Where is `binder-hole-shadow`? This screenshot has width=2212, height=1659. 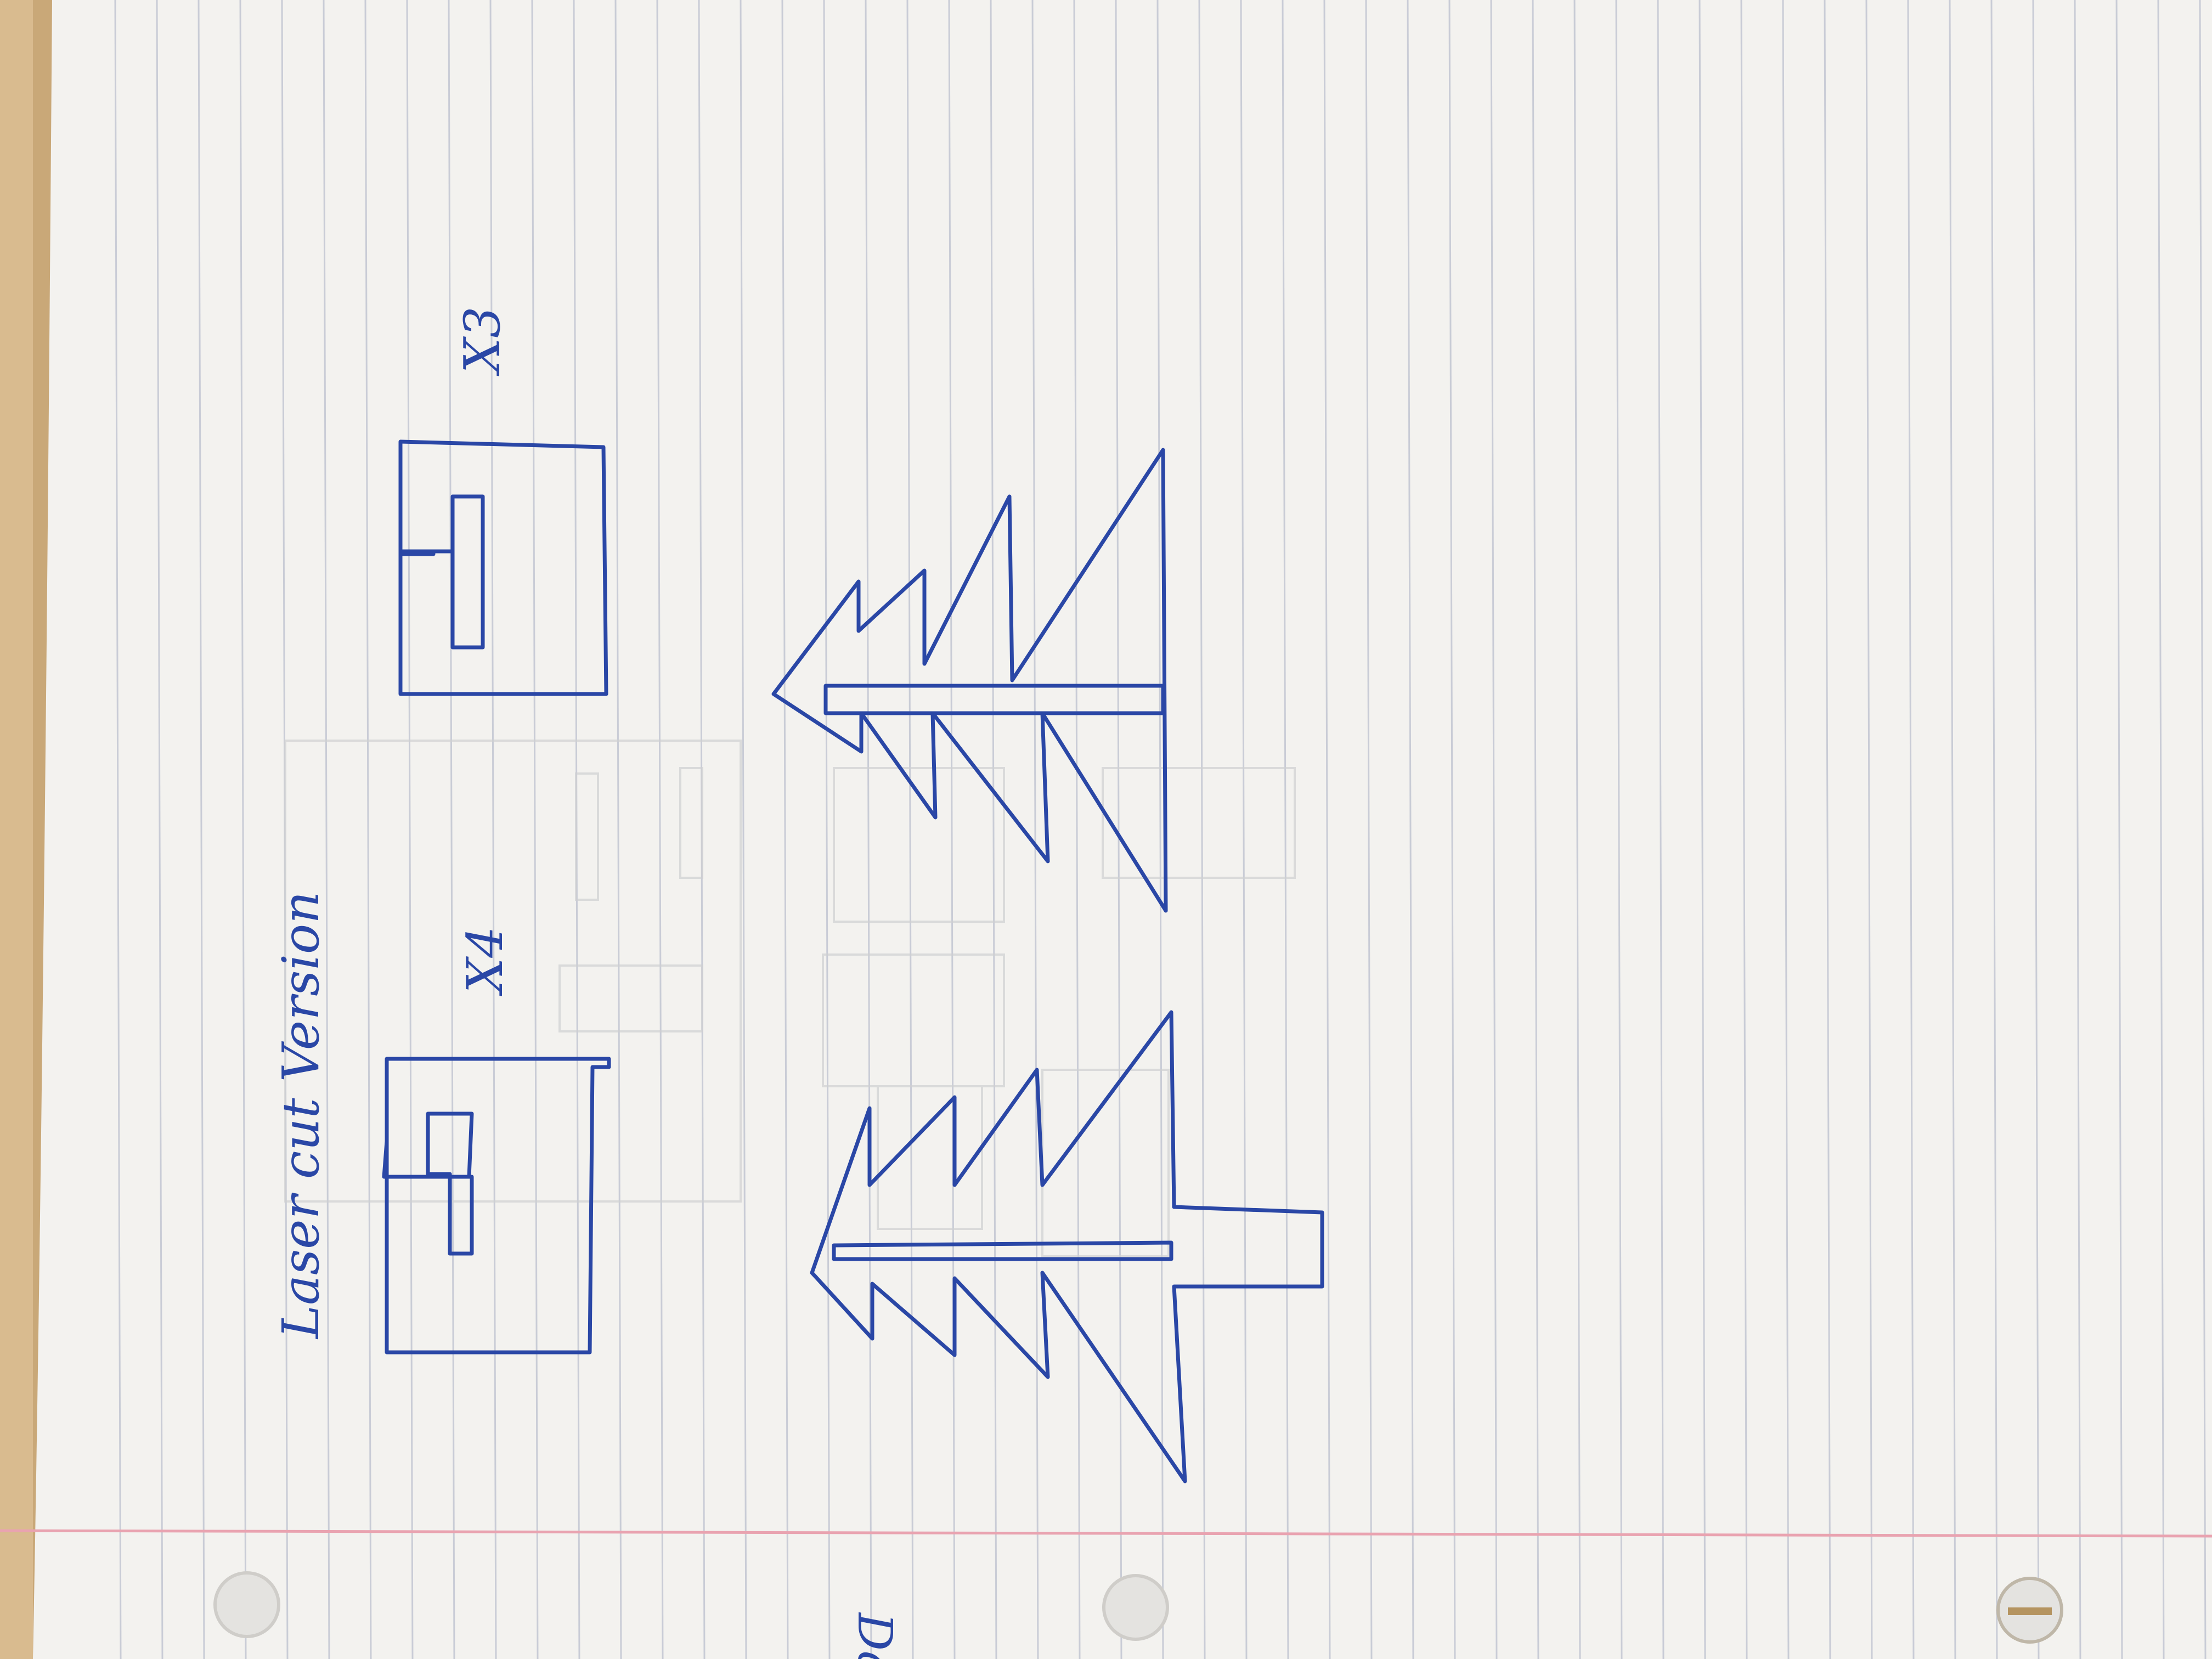 binder-hole-shadow is located at coordinates (2030, 1611).